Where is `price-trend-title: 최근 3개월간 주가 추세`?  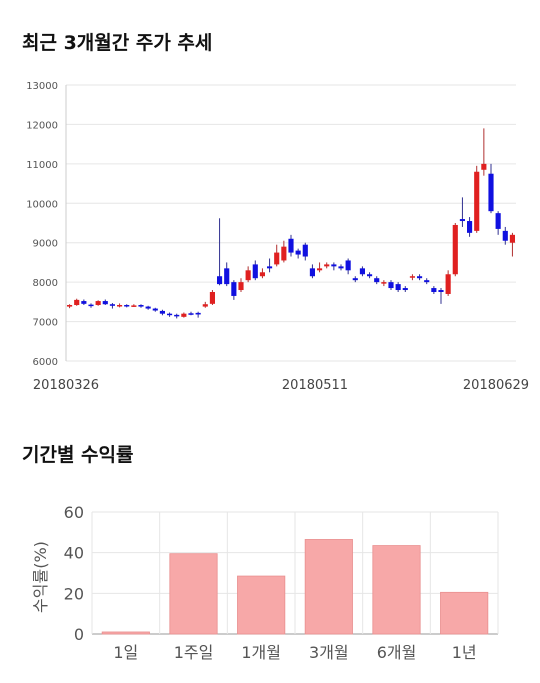
price-trend-title: 최근 3개월간 주가 추세 is located at coordinates (117, 43).